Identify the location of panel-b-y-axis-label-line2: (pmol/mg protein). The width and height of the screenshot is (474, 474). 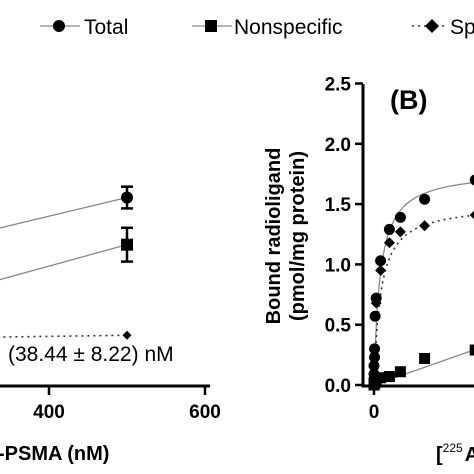
(298, 236).